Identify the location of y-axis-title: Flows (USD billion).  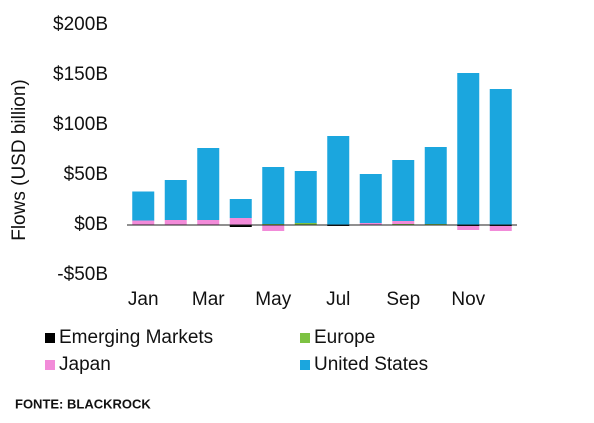
(19, 160).